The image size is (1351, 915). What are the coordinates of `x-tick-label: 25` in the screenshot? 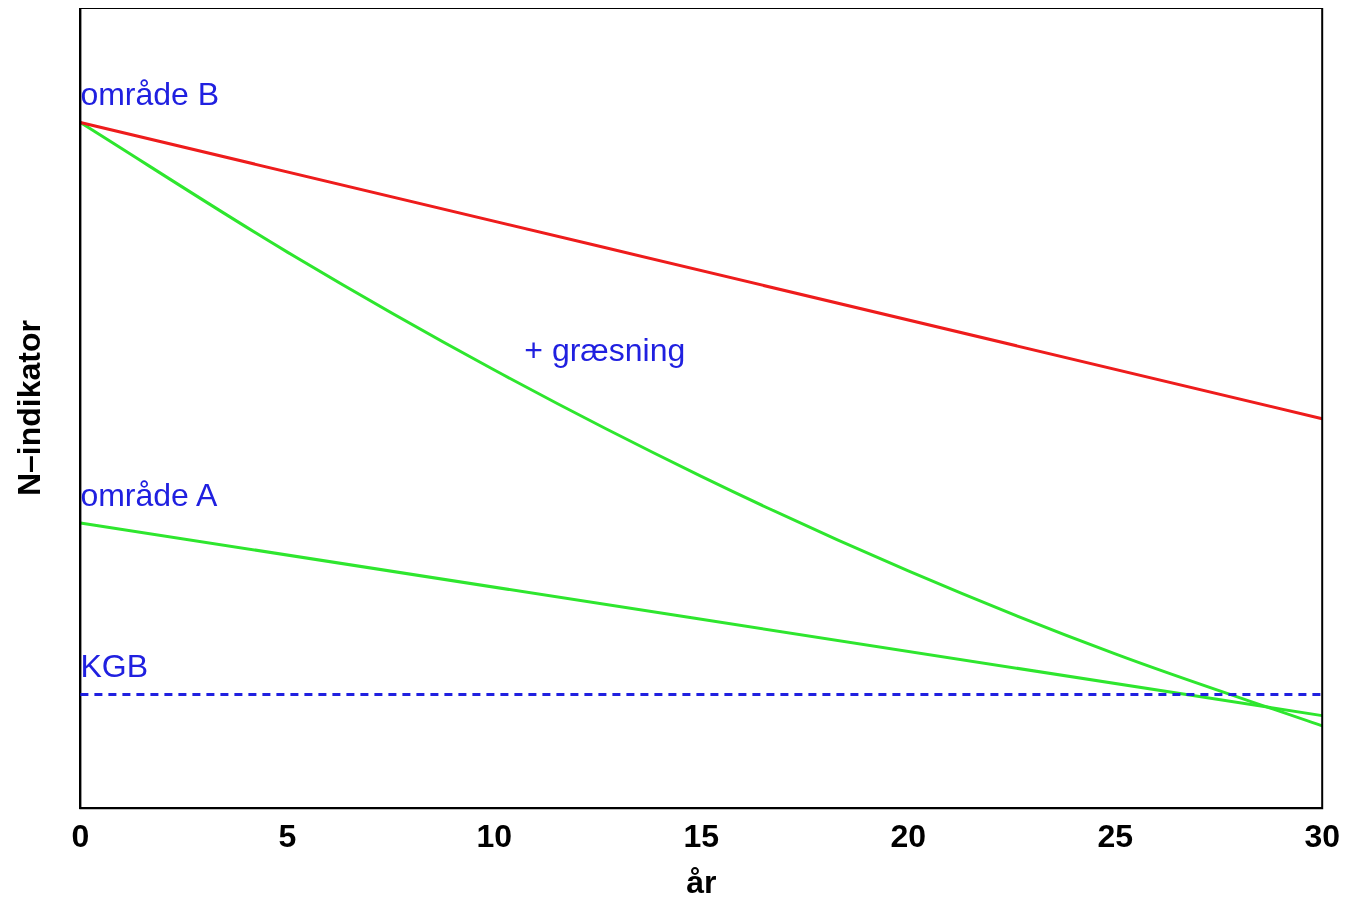 It's located at (1115, 836).